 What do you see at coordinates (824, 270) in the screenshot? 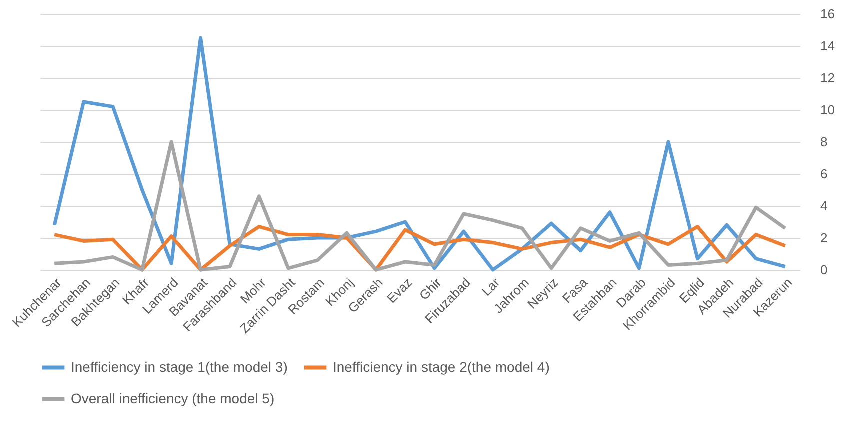
I see `y-tick-label: 0` at bounding box center [824, 270].